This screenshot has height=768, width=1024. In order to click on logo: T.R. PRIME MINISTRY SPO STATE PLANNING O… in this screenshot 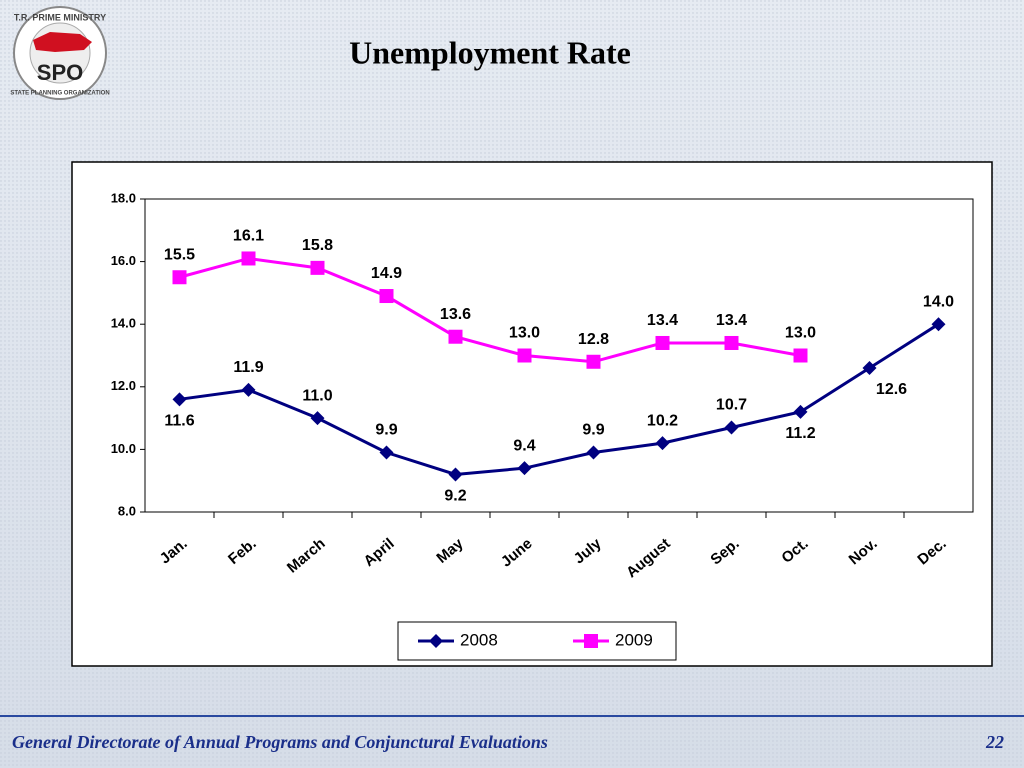, I will do `click(60, 53)`.